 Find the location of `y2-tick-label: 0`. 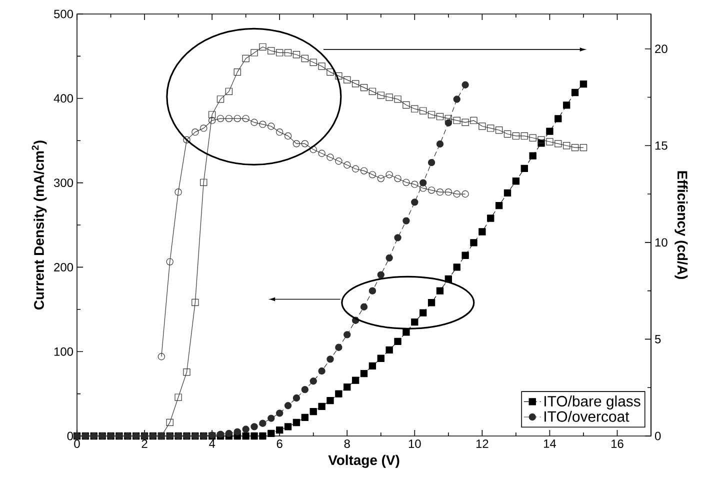

y2-tick-label: 0 is located at coordinates (658, 436).